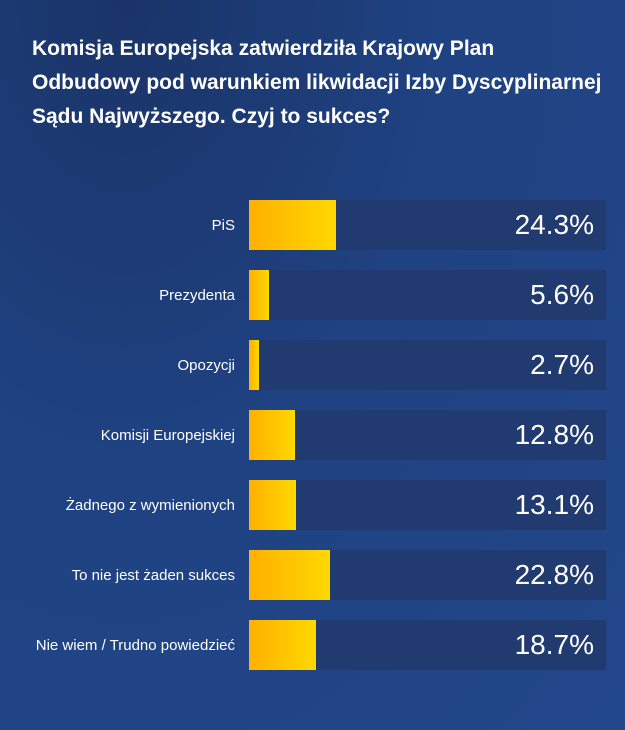  Describe the element at coordinates (223, 225) in the screenshot. I see `category-label: PiS` at that location.